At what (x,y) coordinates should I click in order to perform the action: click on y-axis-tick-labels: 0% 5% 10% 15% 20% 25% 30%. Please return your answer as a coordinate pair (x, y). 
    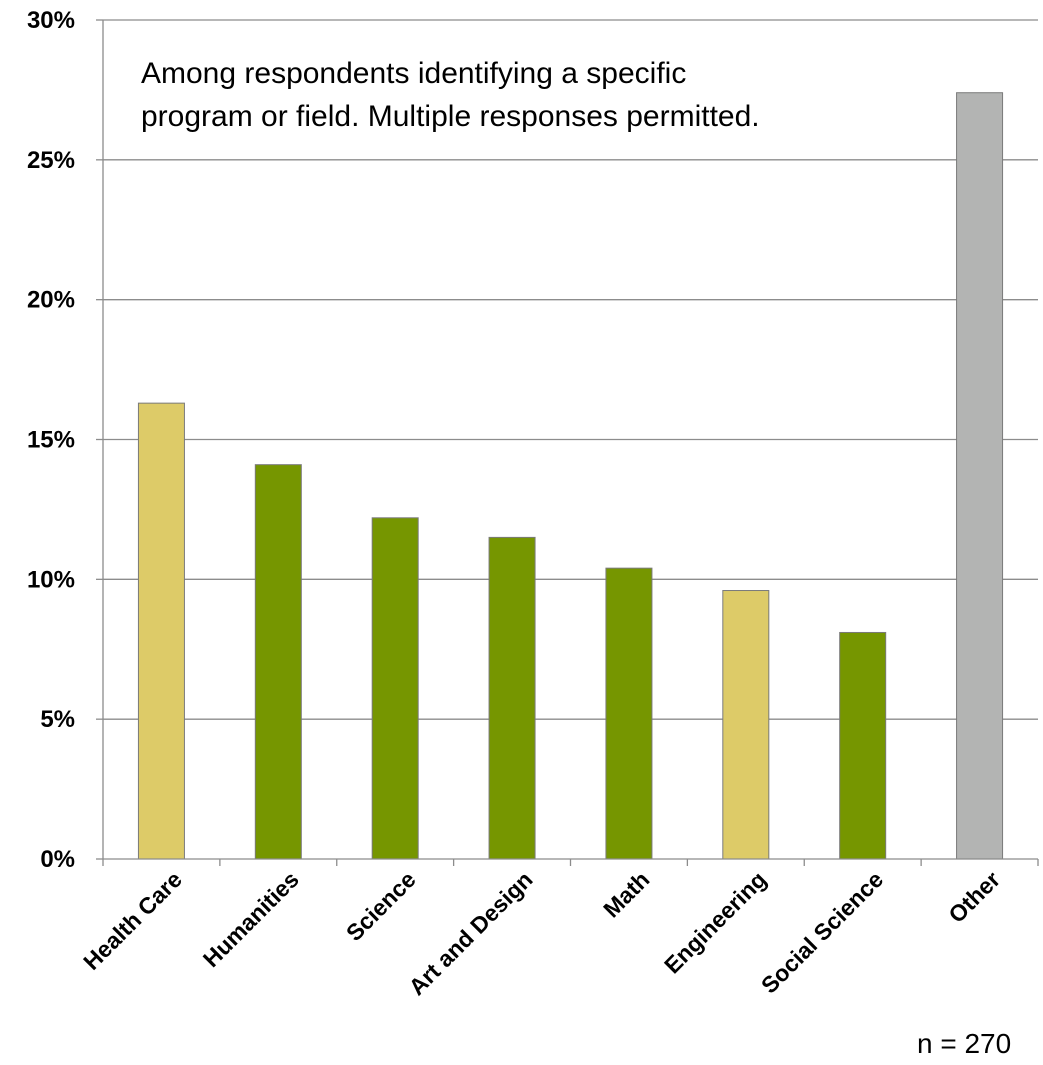
    Looking at the image, I should click on (51, 440).